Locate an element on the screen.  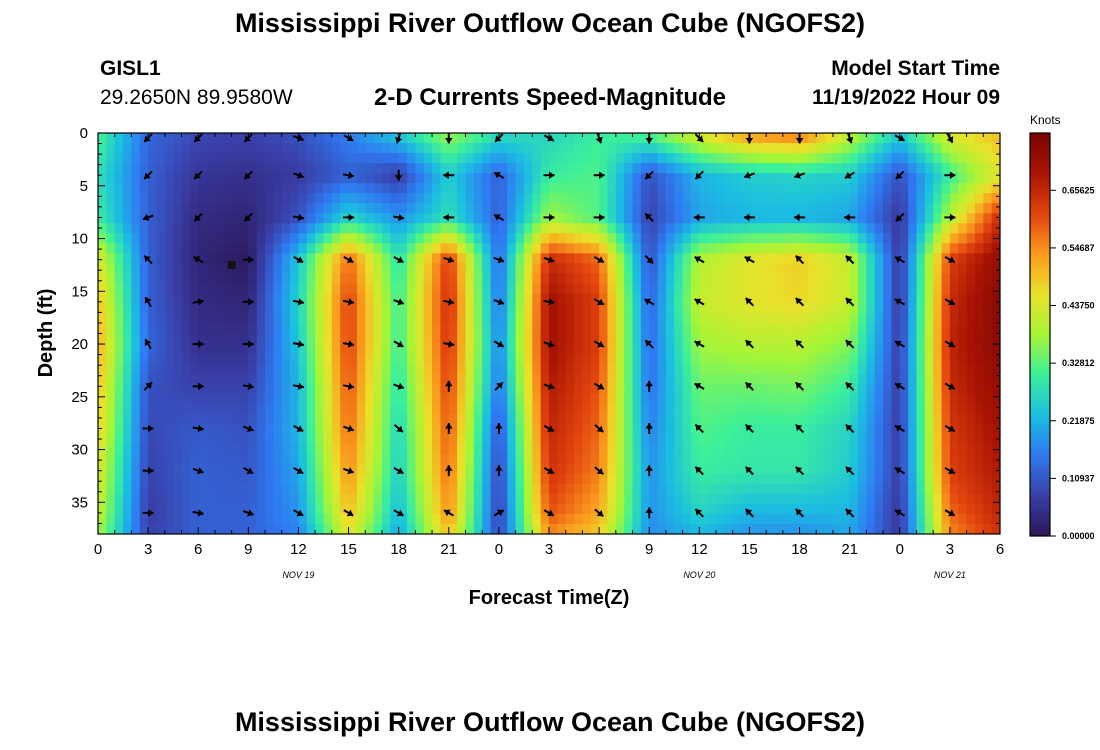
x-tick-label: 15 is located at coordinates (749, 549).